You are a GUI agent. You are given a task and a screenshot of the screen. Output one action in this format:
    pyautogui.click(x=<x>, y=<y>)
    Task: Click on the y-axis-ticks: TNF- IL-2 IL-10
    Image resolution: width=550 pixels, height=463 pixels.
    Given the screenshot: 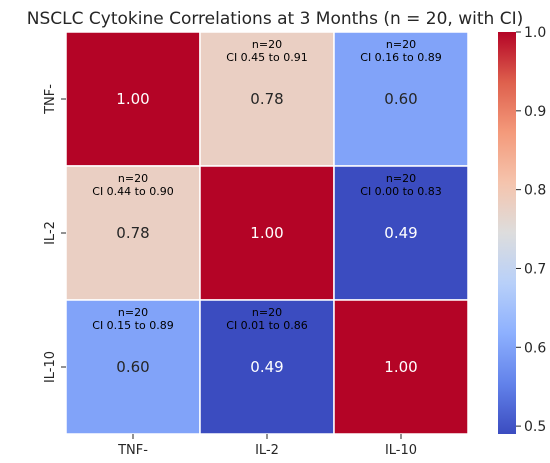 What is the action you would take?
    pyautogui.click(x=54, y=233)
    